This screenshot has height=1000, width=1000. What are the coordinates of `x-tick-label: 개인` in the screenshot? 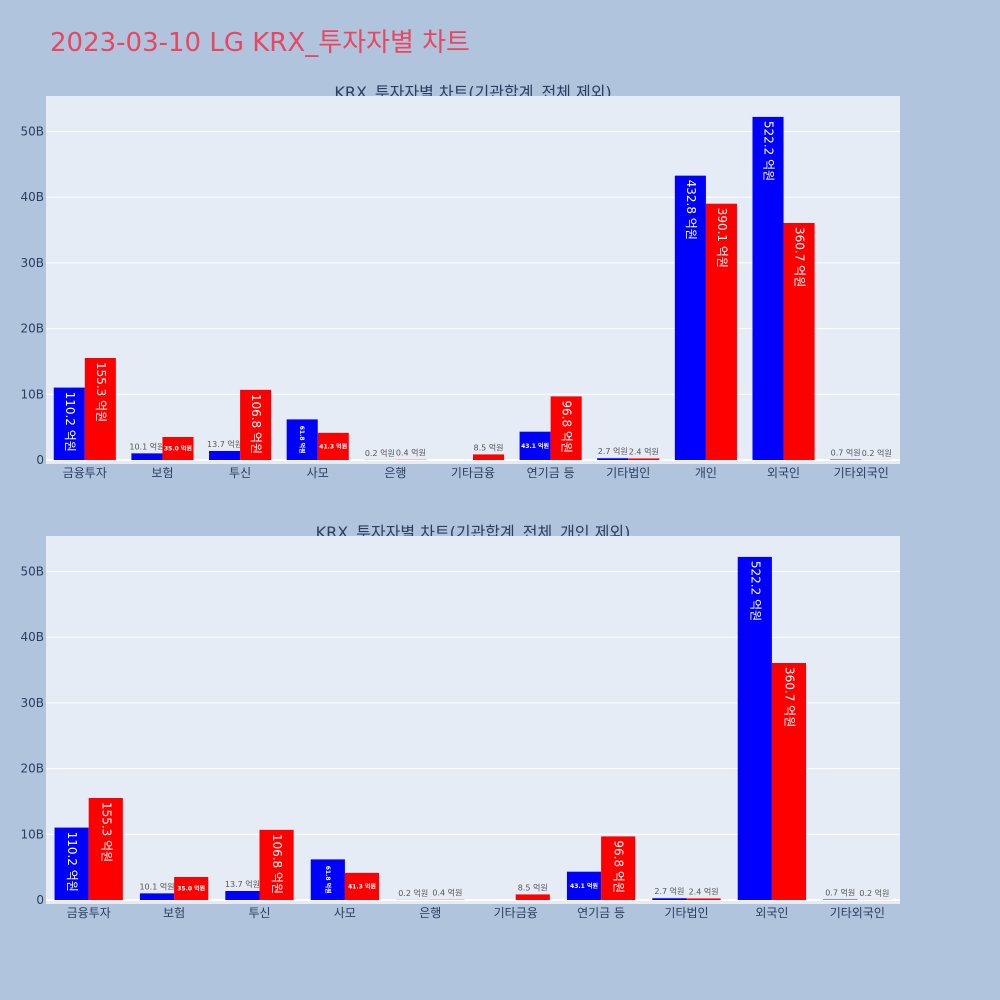 It's located at (706, 473).